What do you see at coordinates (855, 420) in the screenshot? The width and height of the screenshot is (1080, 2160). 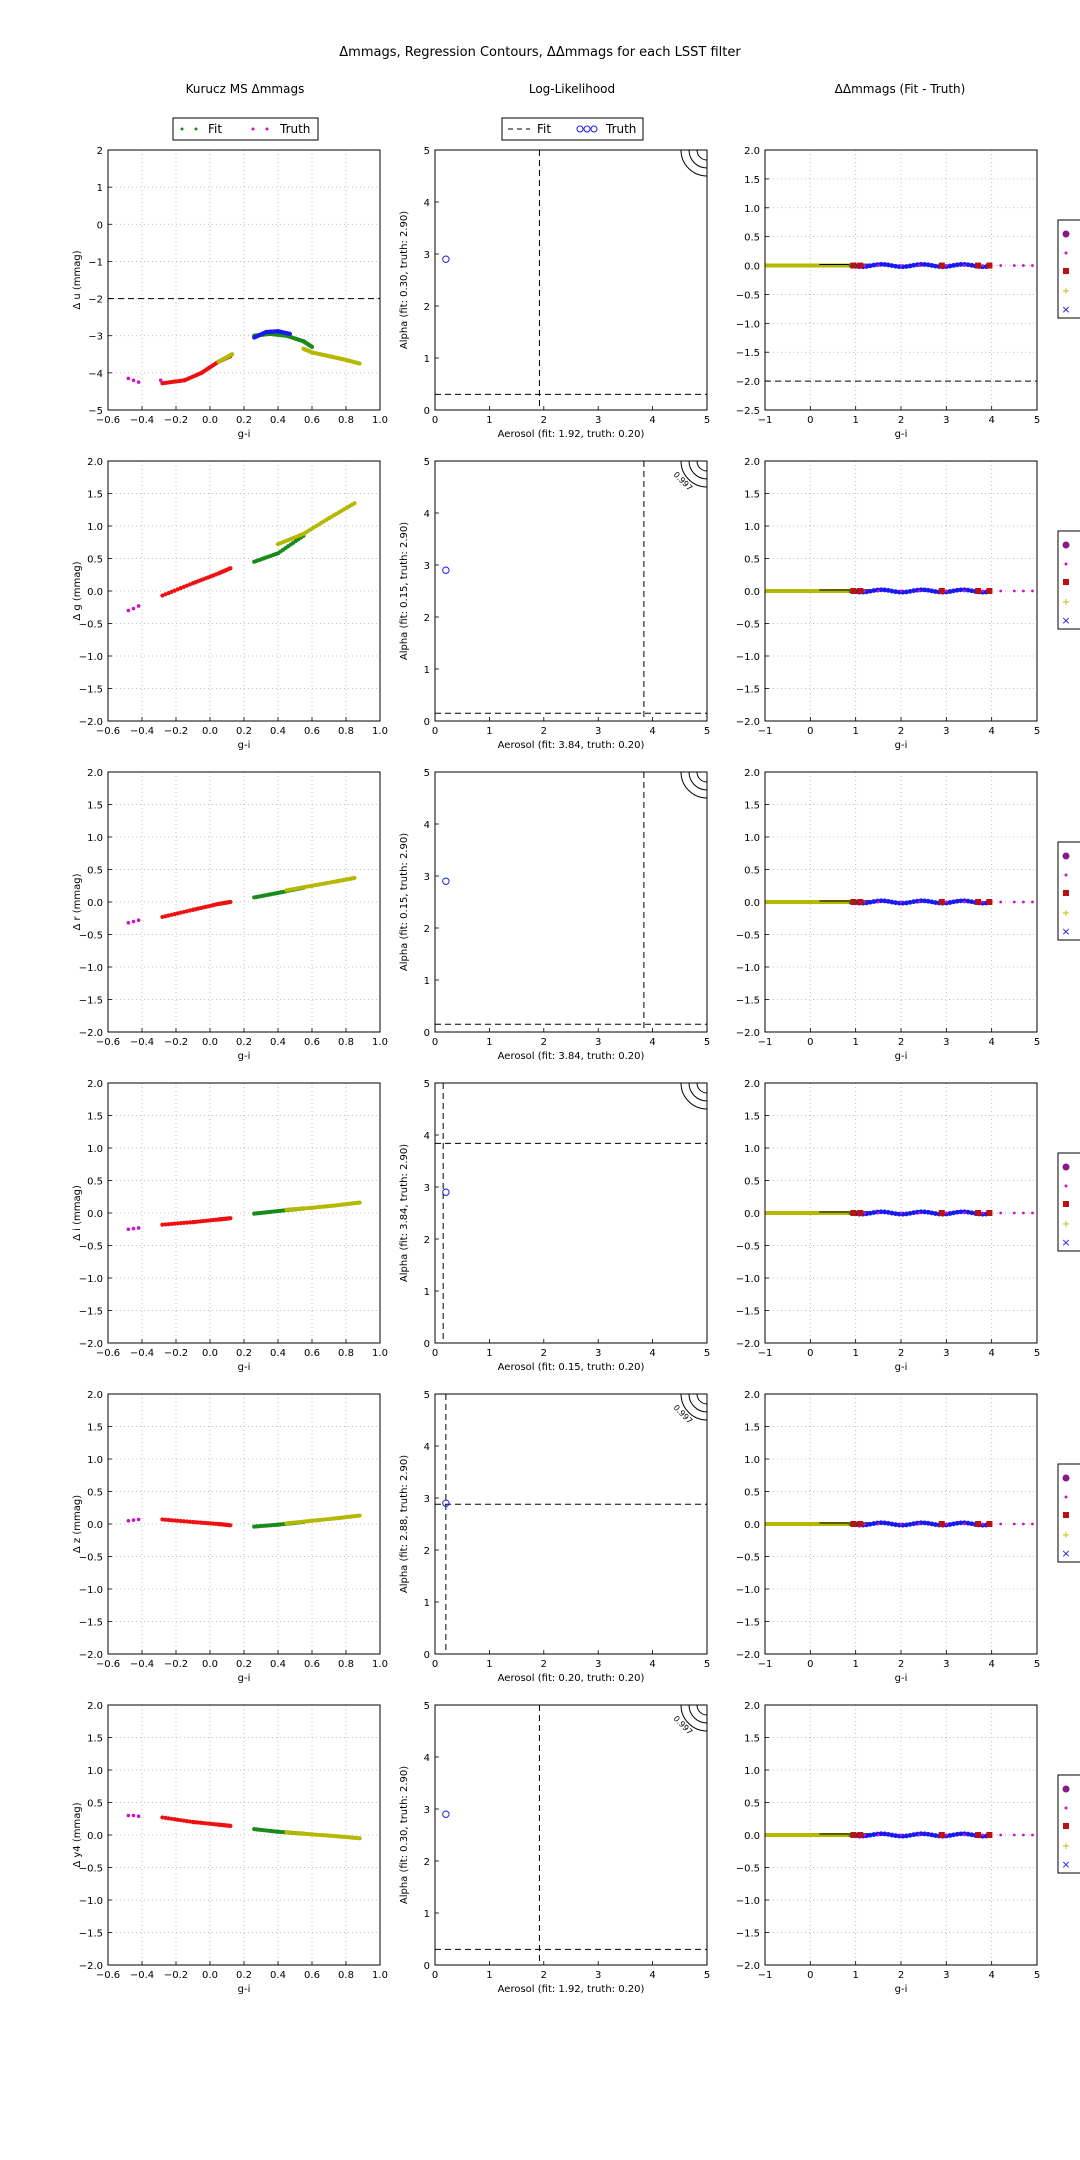 I see `tick-label-x: 1` at bounding box center [855, 420].